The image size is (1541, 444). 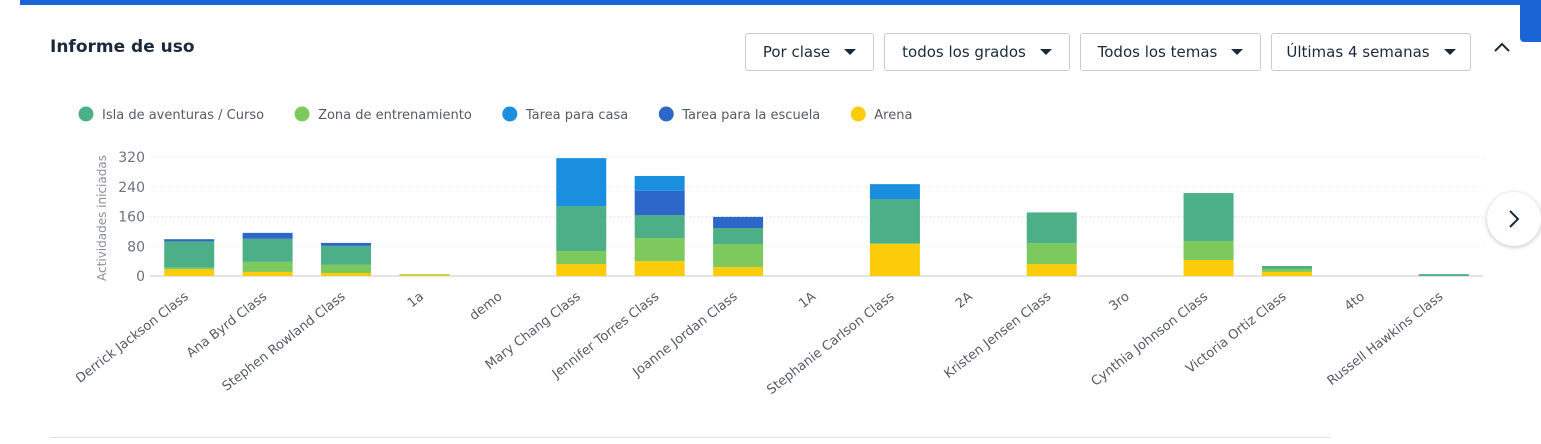 I want to click on y-tick-label: 240, so click(x=131, y=188).